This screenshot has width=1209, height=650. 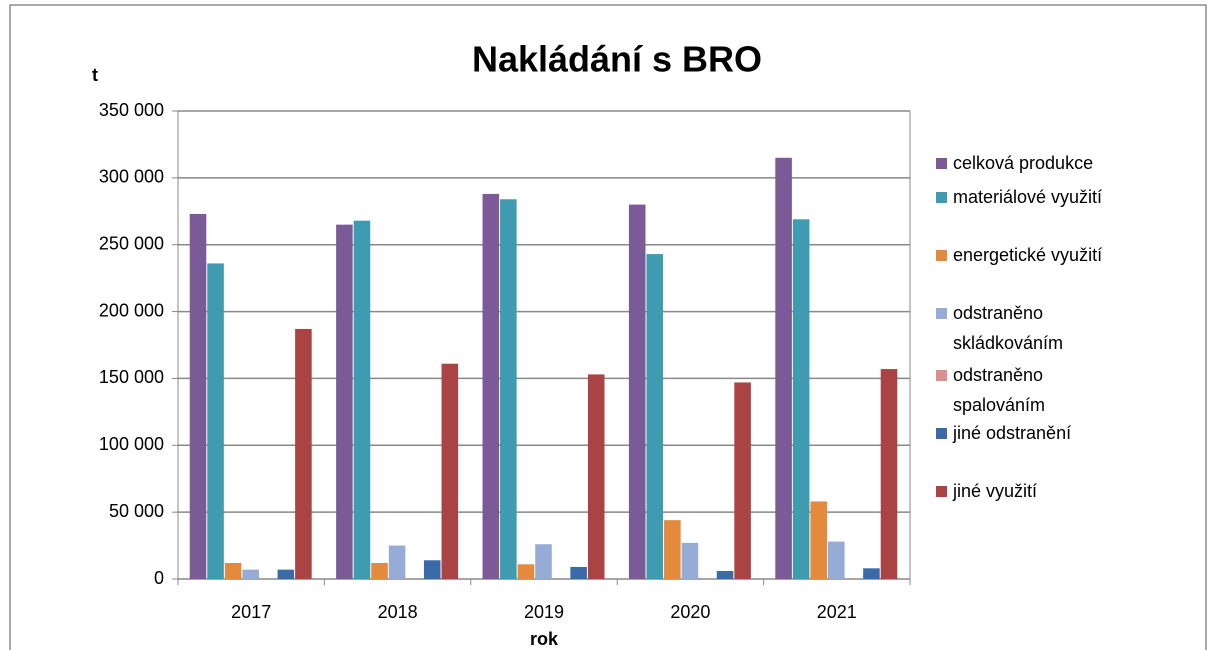 I want to click on legend-label: materiálové využití, so click(x=1028, y=197).